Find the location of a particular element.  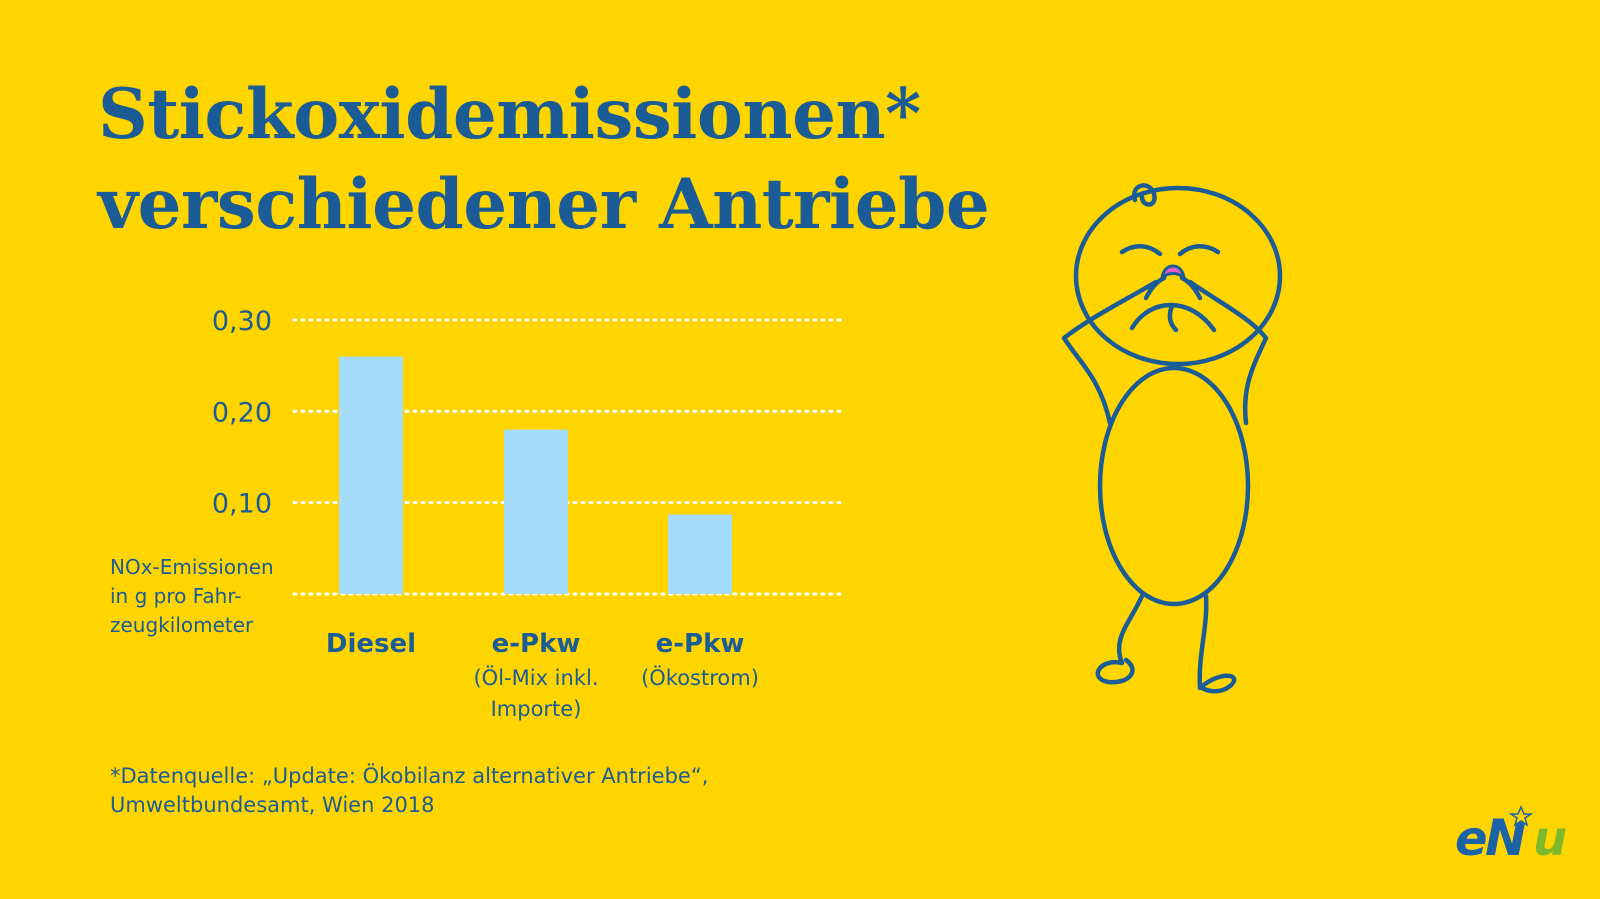

category-sublabel-2-0: (Ökostrom) is located at coordinates (700, 677).